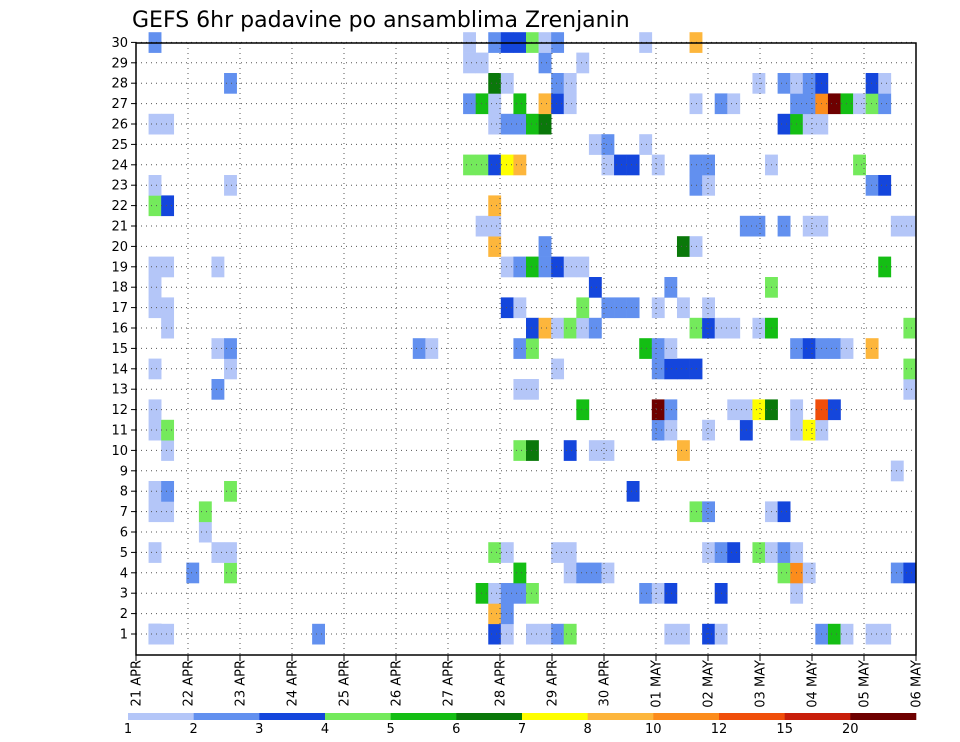  I want to click on y-tick-label: 21, so click(119, 227).